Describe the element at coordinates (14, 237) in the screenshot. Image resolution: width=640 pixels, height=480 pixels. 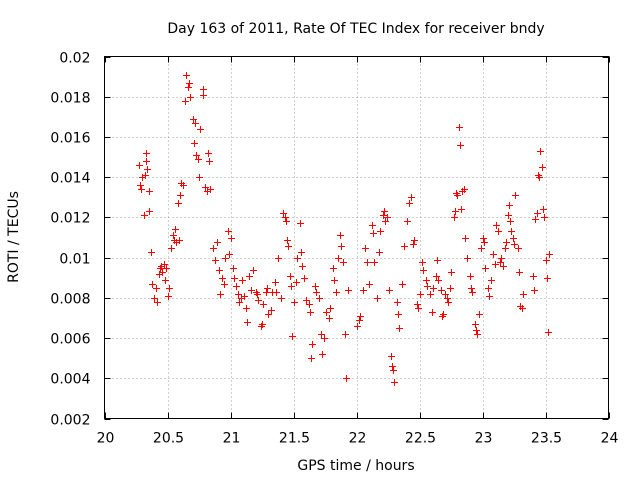
I see `y-axis-label: ROTI / TECUs` at that location.